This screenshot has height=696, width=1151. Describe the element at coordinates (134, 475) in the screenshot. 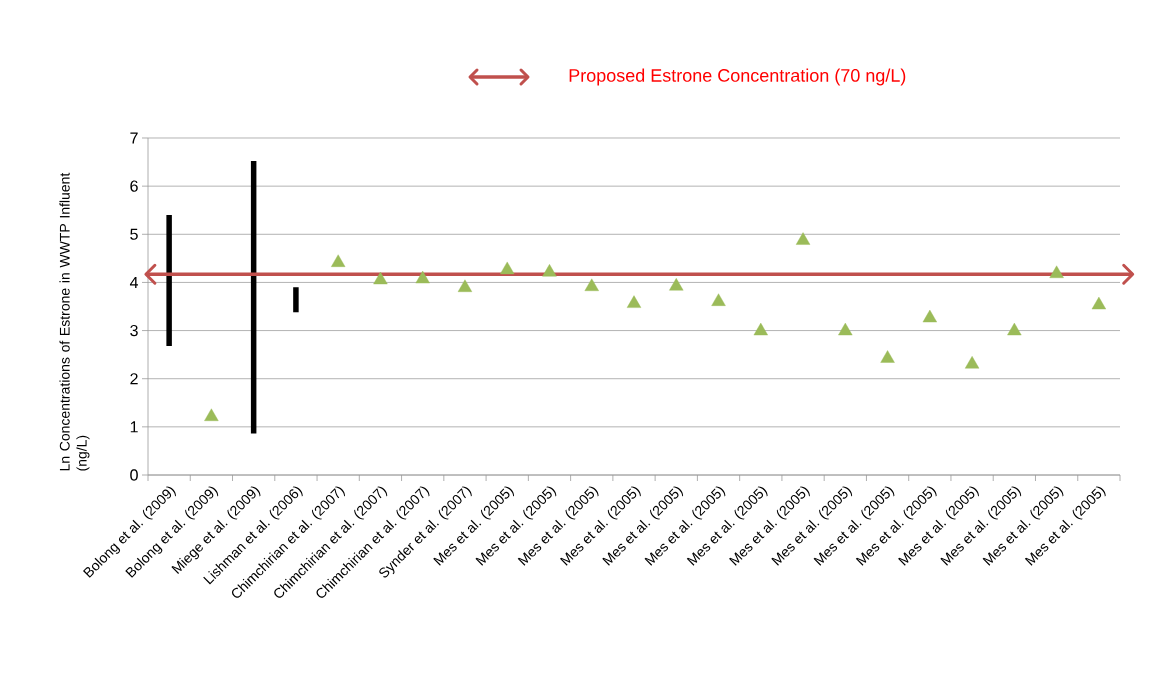

I see `y-tick-label: 0` at that location.